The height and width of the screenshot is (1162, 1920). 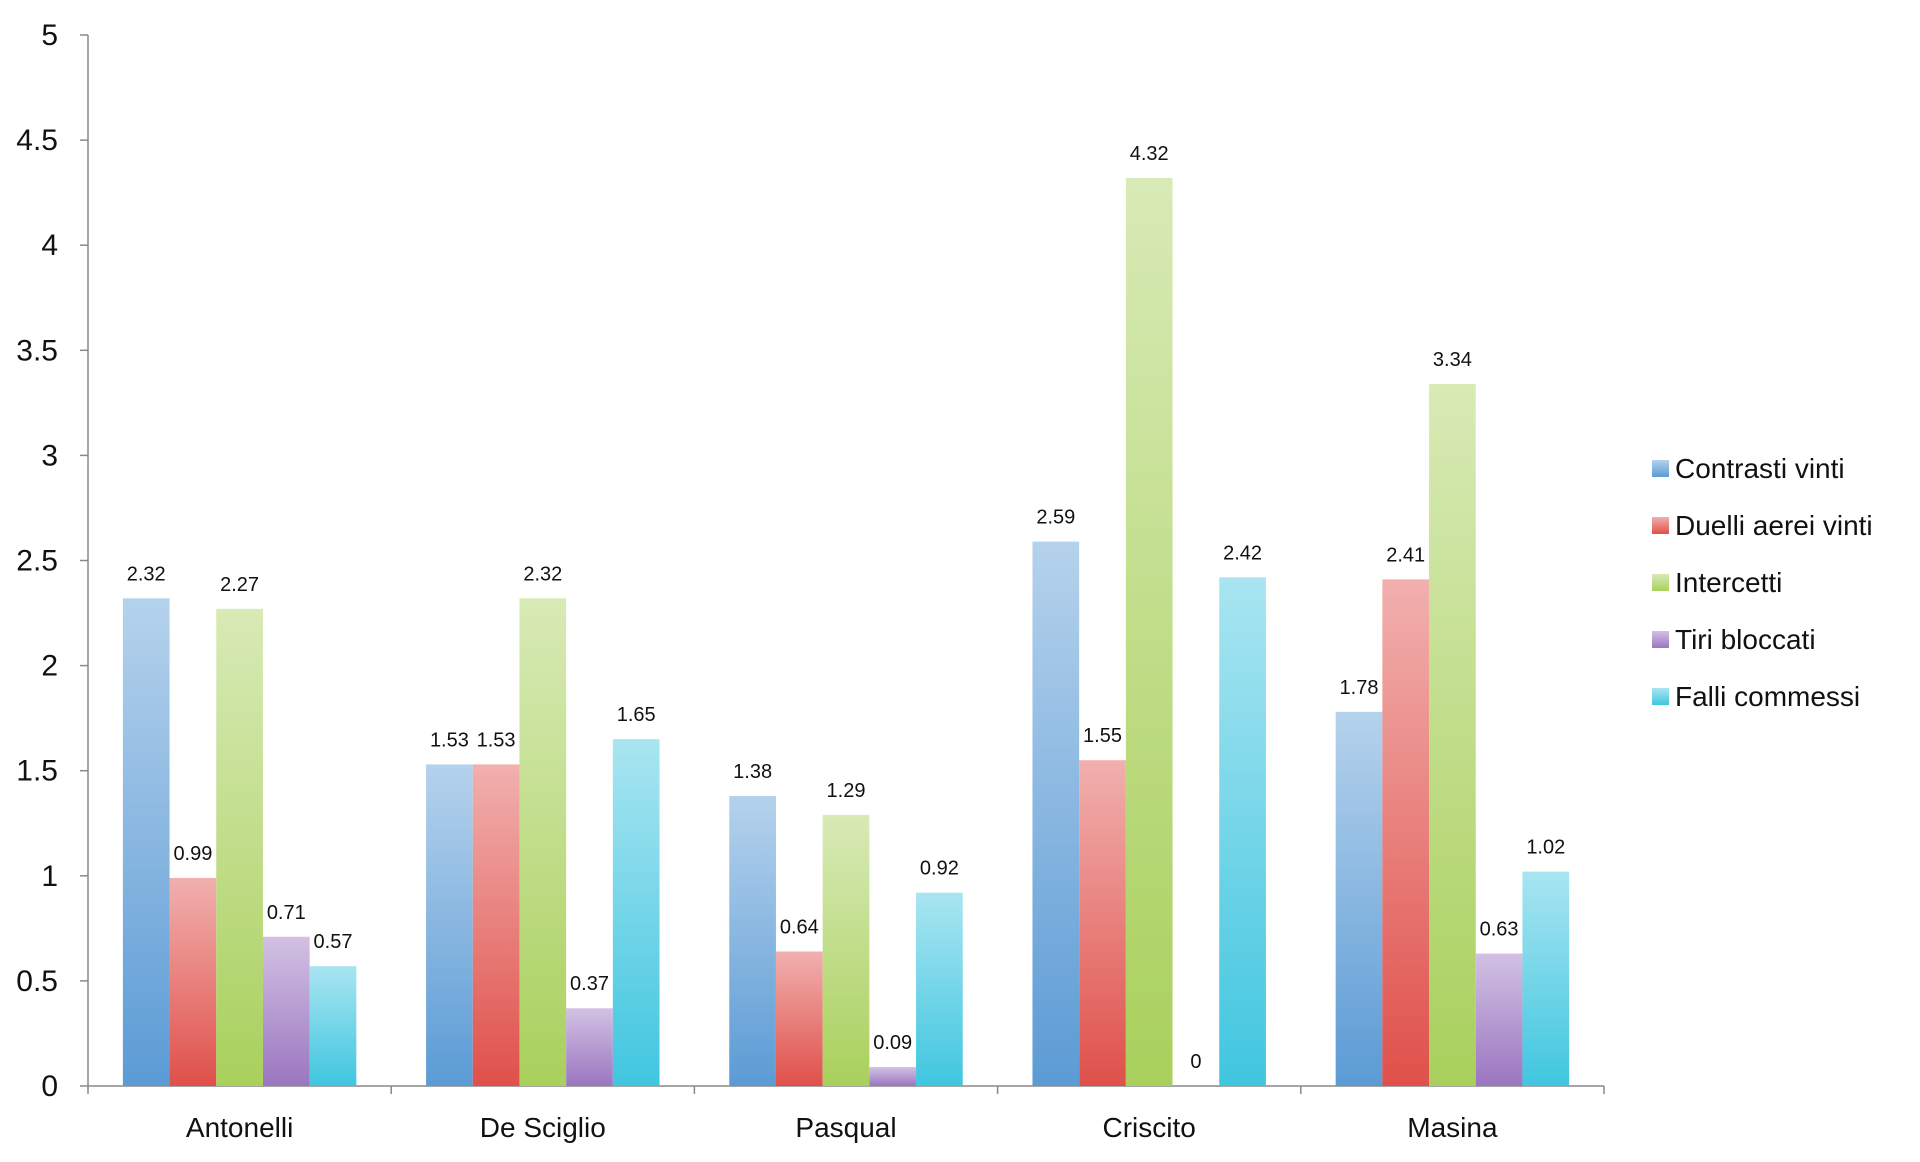 What do you see at coordinates (49, 876) in the screenshot?
I see `y-tick-label: 1` at bounding box center [49, 876].